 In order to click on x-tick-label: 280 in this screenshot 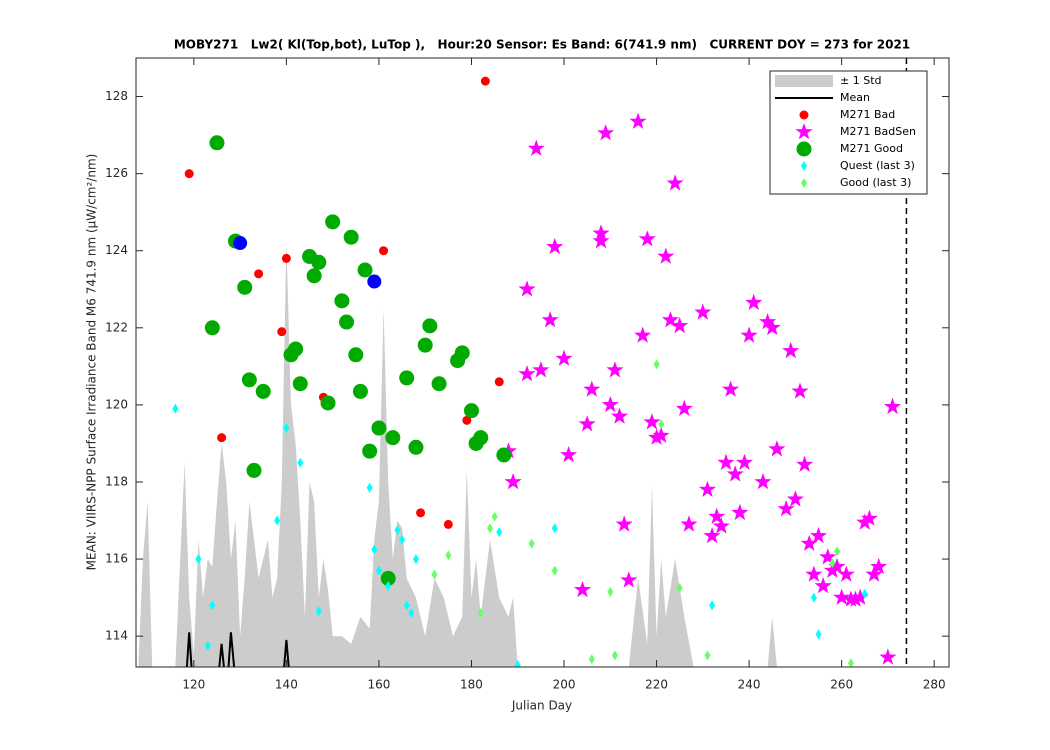, I will do `click(934, 685)`.